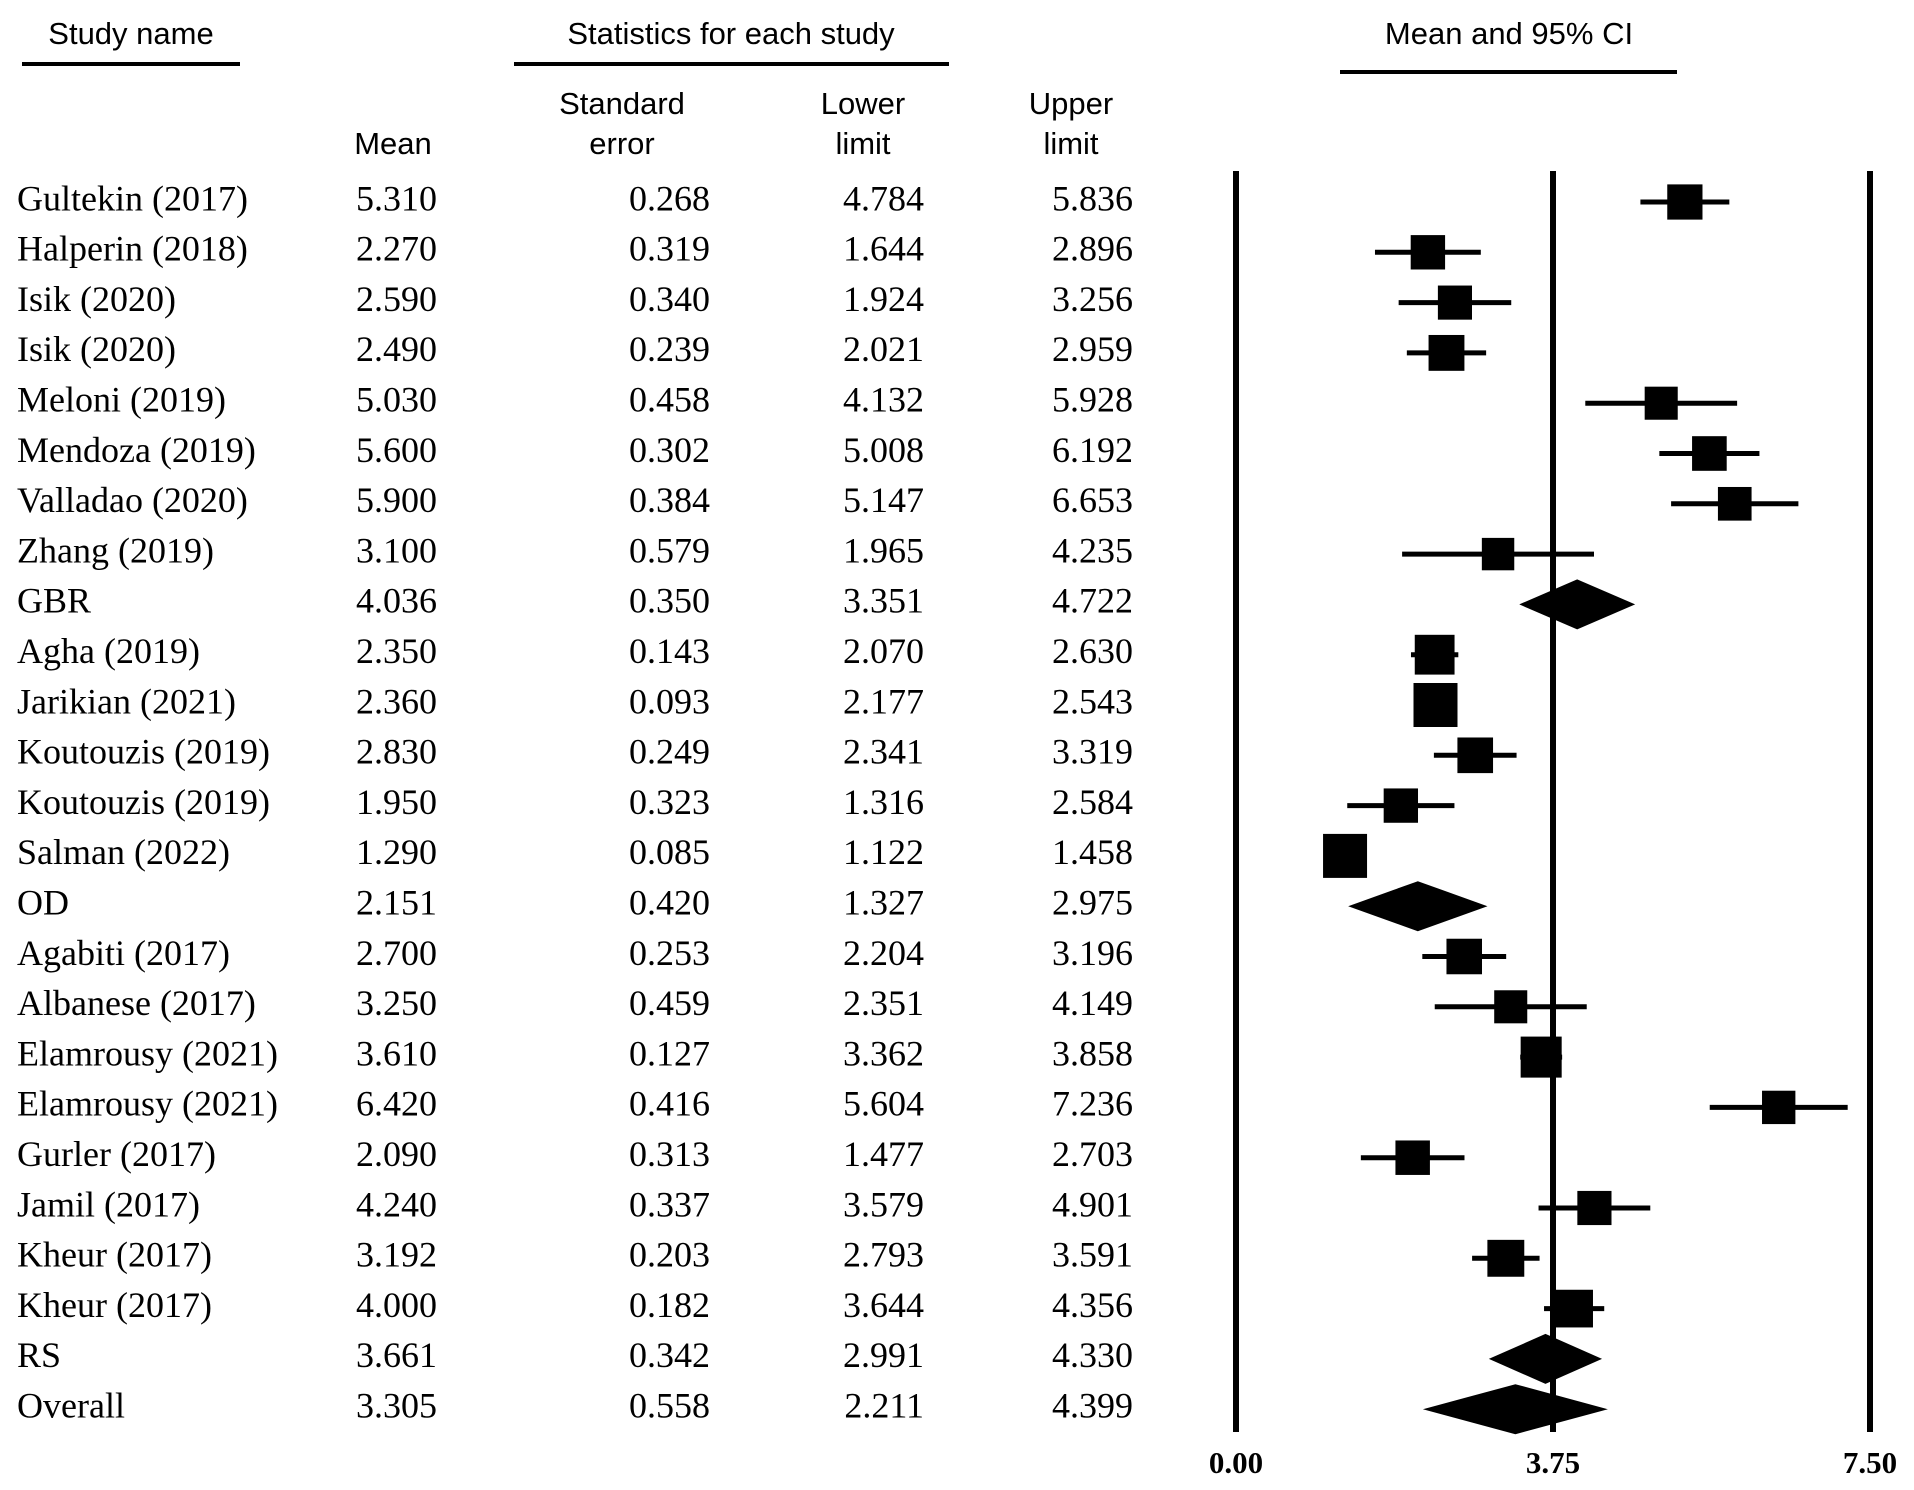 The height and width of the screenshot is (1490, 1914). What do you see at coordinates (1071, 123) in the screenshot?
I see `column-header: Upper limit` at bounding box center [1071, 123].